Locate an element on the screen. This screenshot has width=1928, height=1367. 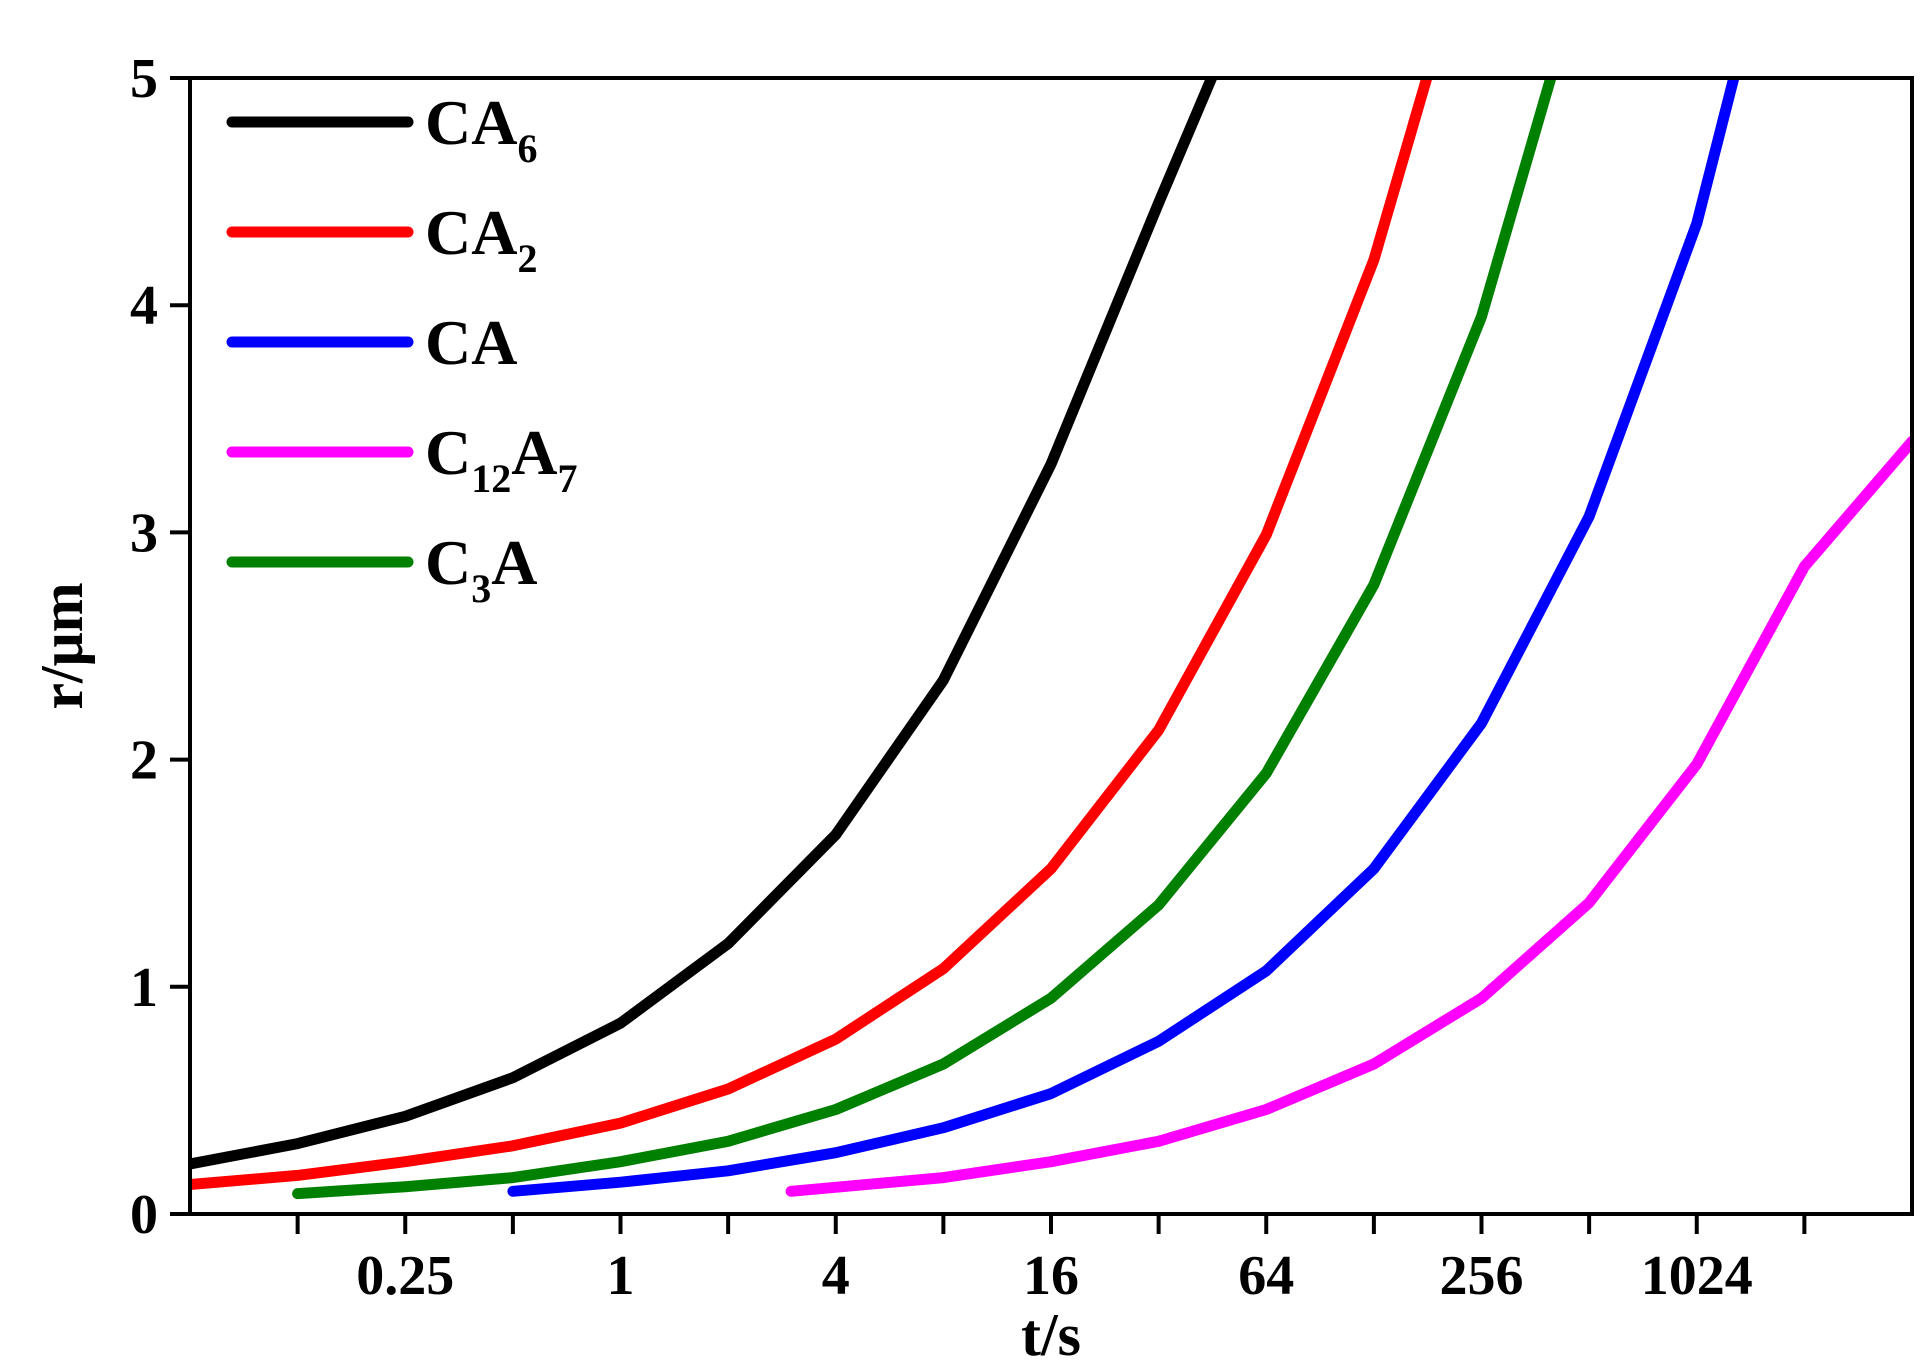
legend-label-subscript: 2 is located at coordinates (527, 258).